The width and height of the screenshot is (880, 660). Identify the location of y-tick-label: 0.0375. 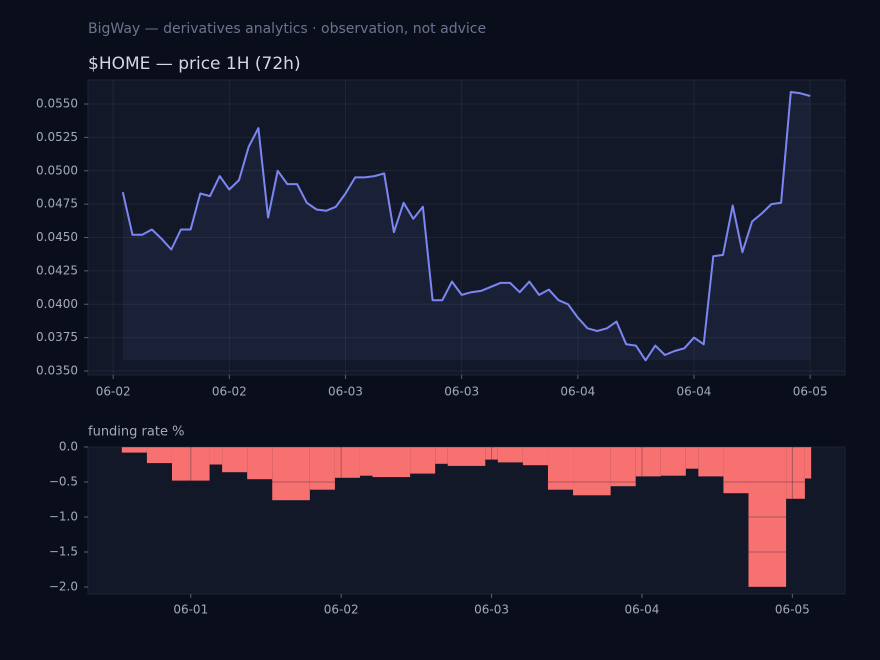
(57, 337).